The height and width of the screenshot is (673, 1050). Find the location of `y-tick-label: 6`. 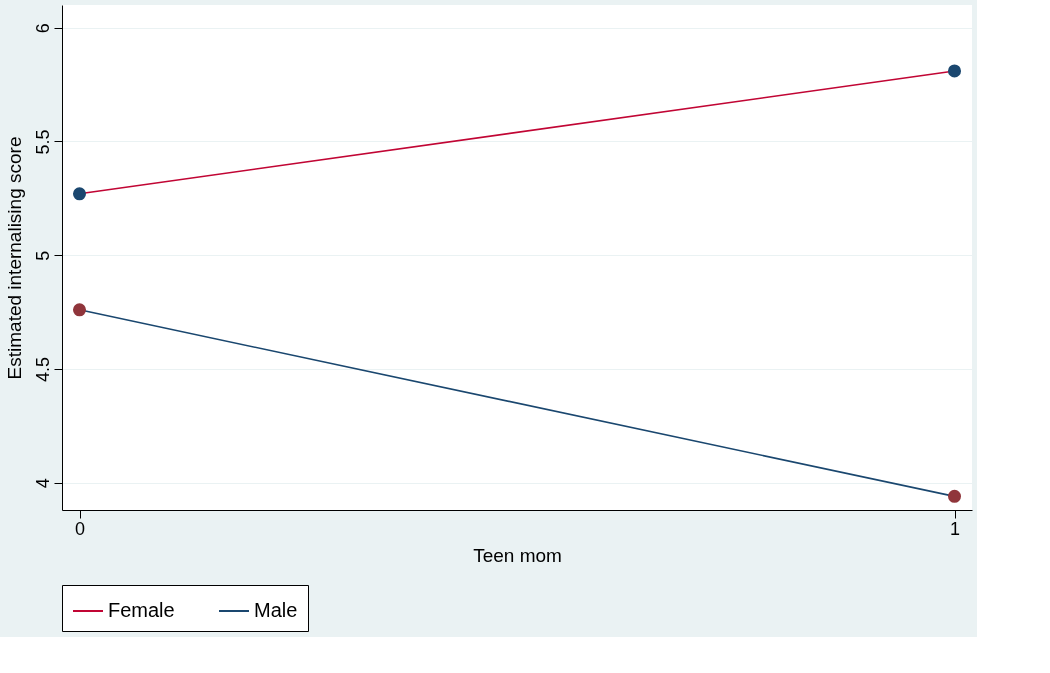

y-tick-label: 6 is located at coordinates (42, 28).